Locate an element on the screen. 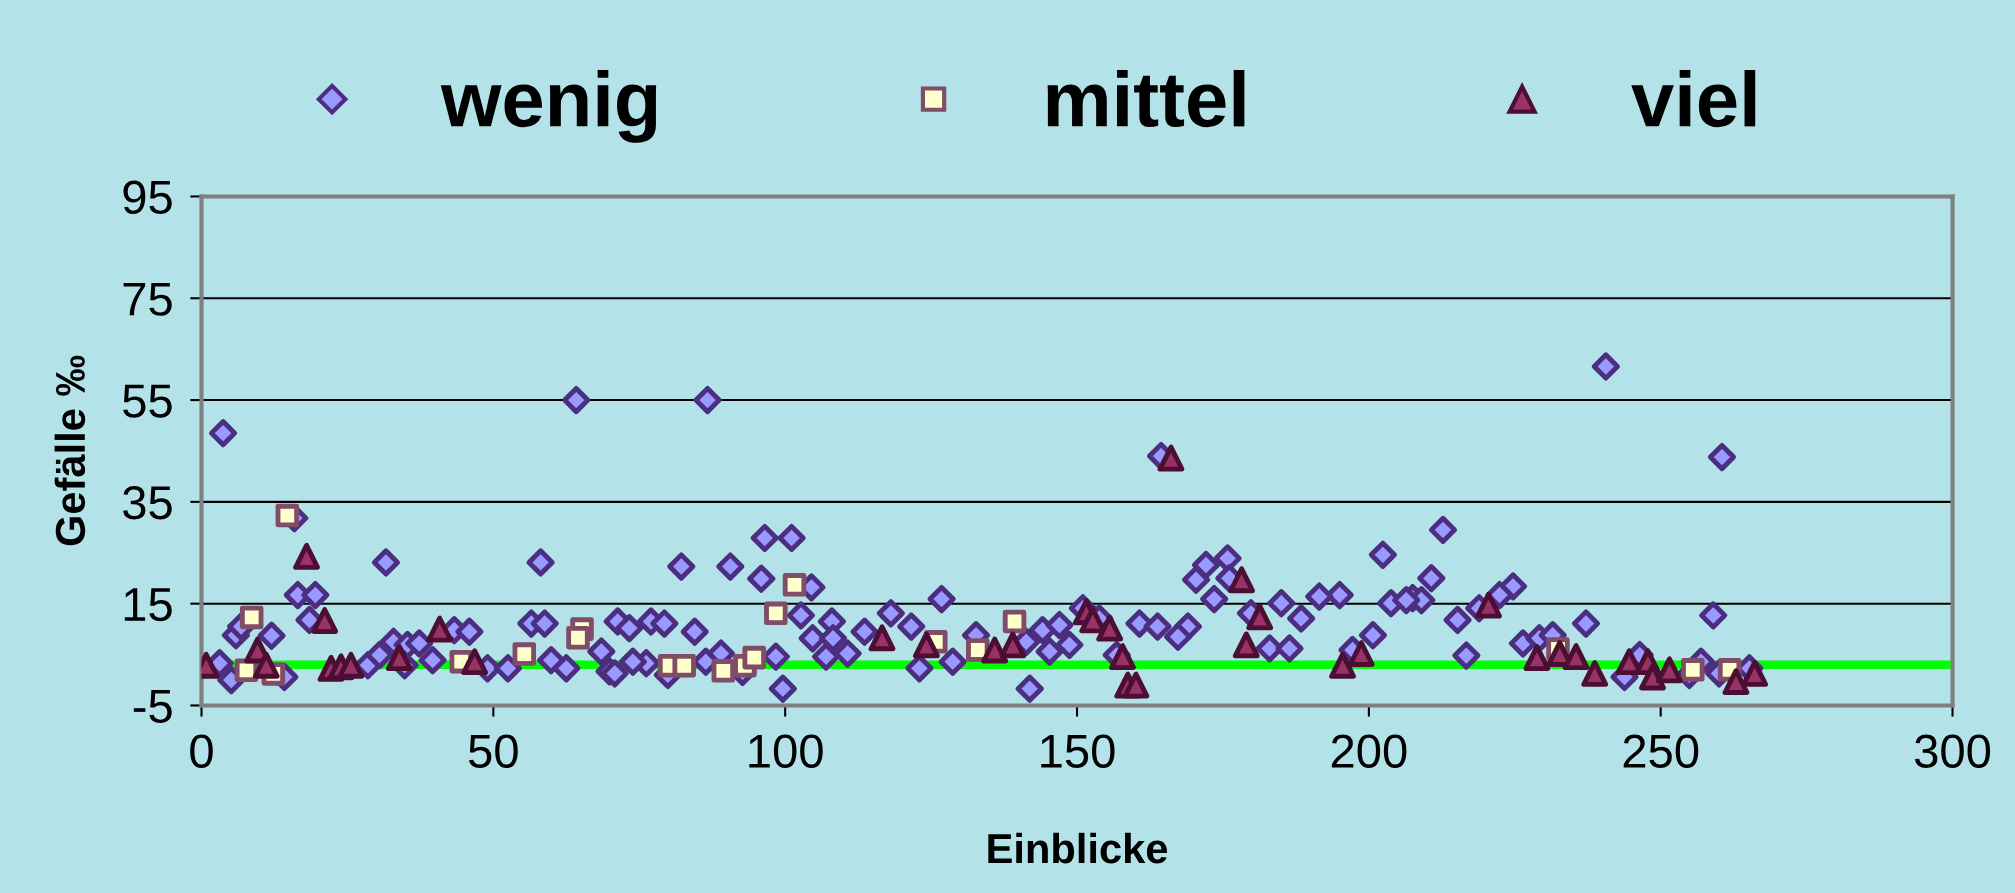  legend-label: mittel is located at coordinates (1146, 99).